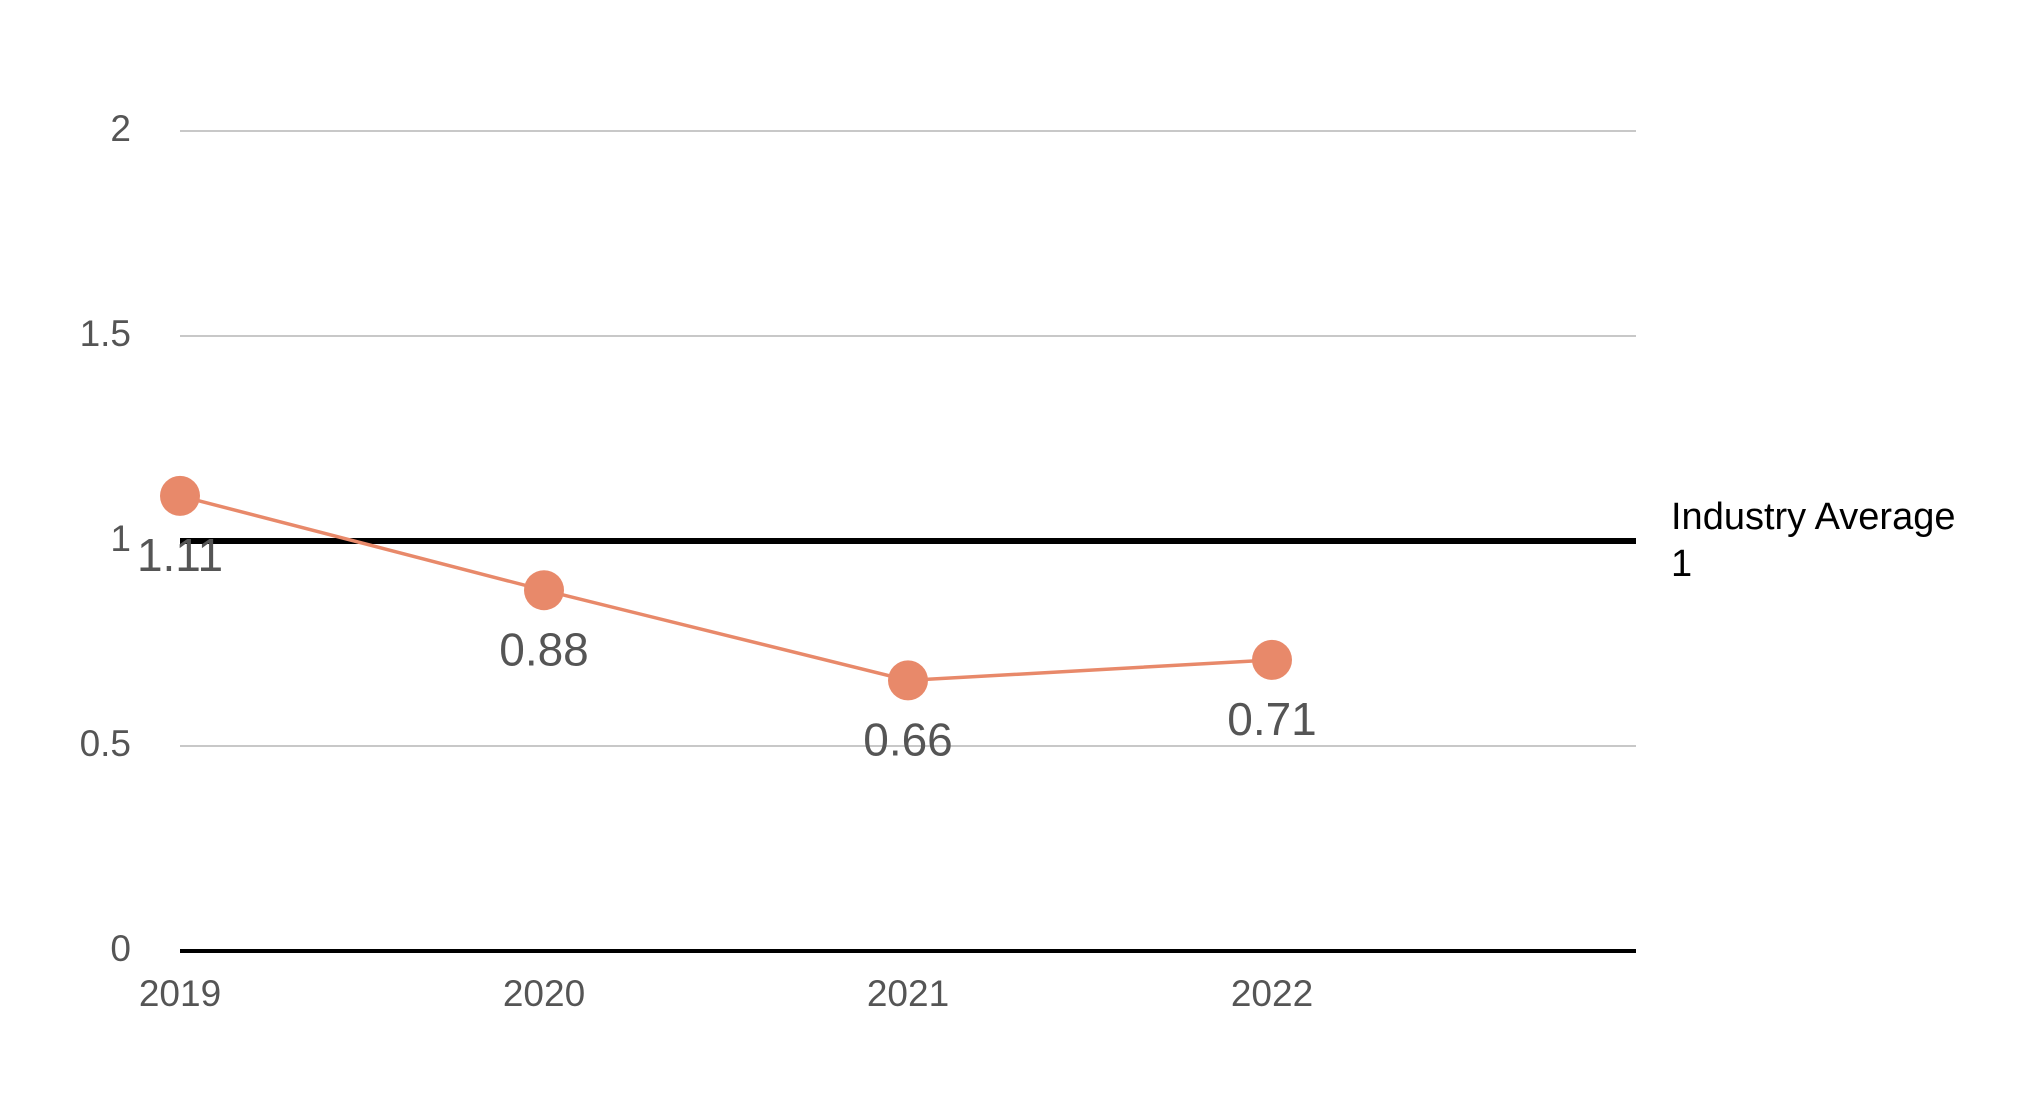  Describe the element at coordinates (726, 588) in the screenshot. I see `series-line` at that location.